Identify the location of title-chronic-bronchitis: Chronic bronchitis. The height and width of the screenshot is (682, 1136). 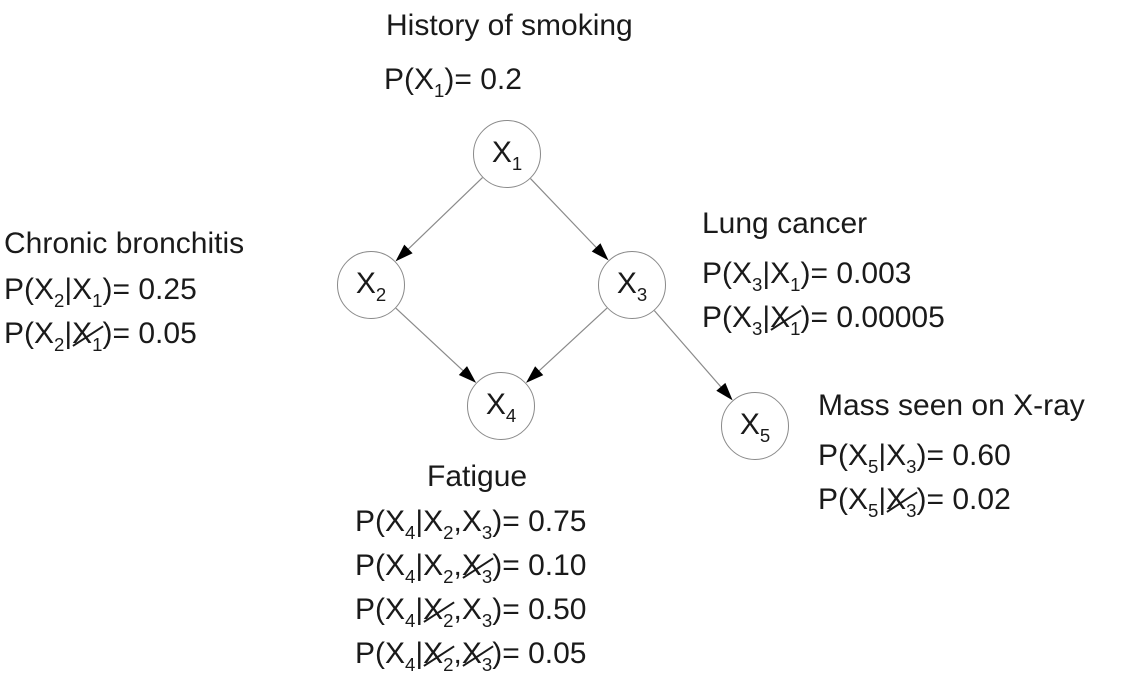
(124, 243).